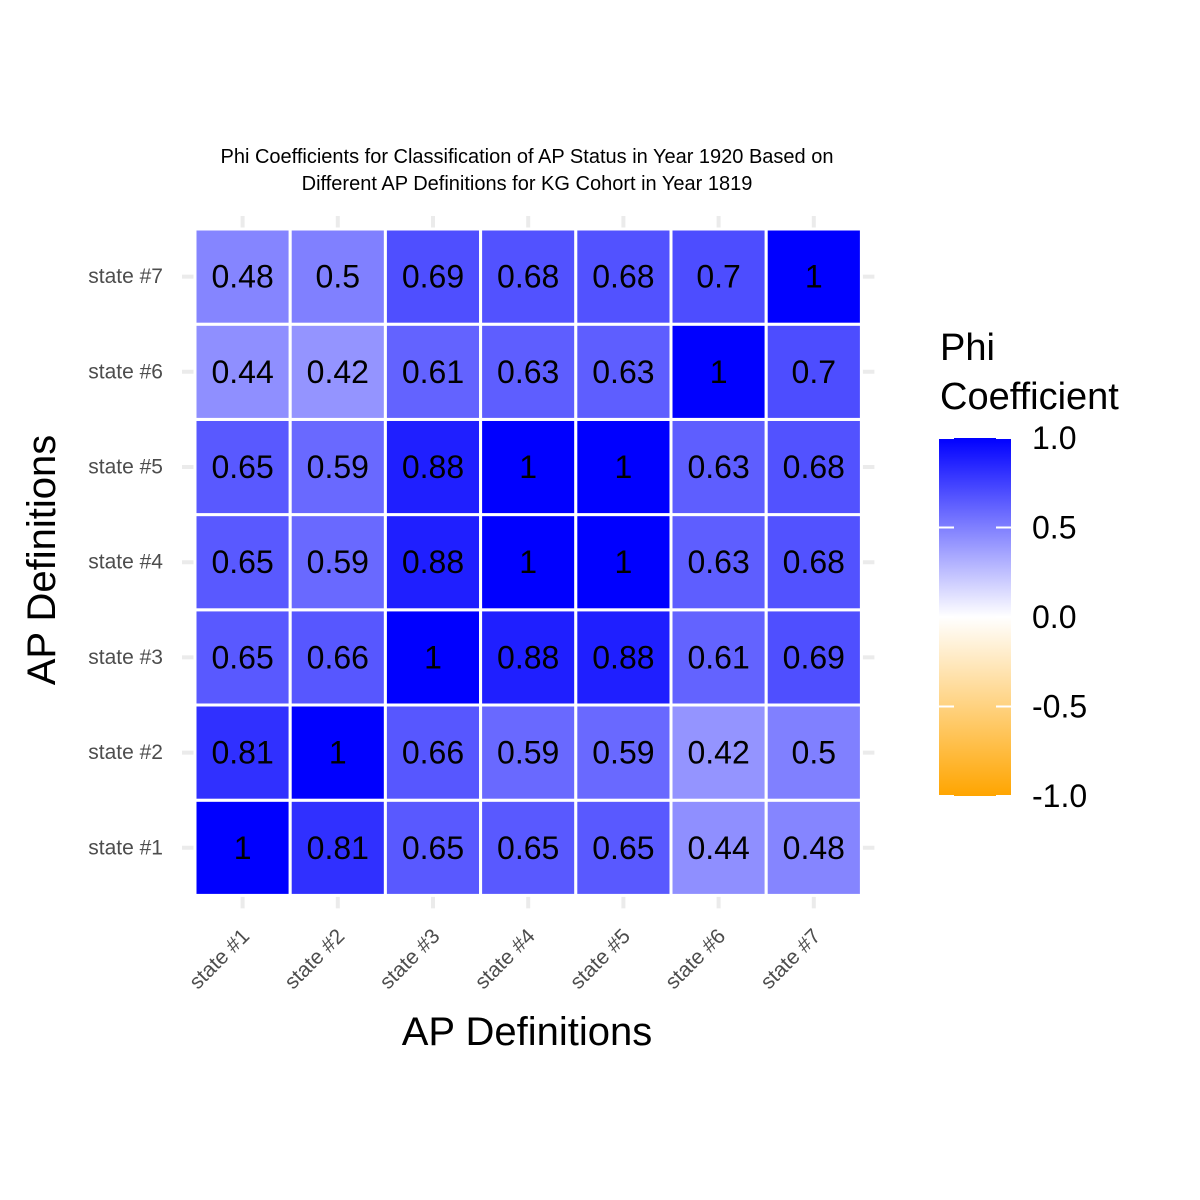 This screenshot has height=1200, width=1200. Describe the element at coordinates (695, 959) in the screenshot. I see `x-tick-label: state #6` at that location.